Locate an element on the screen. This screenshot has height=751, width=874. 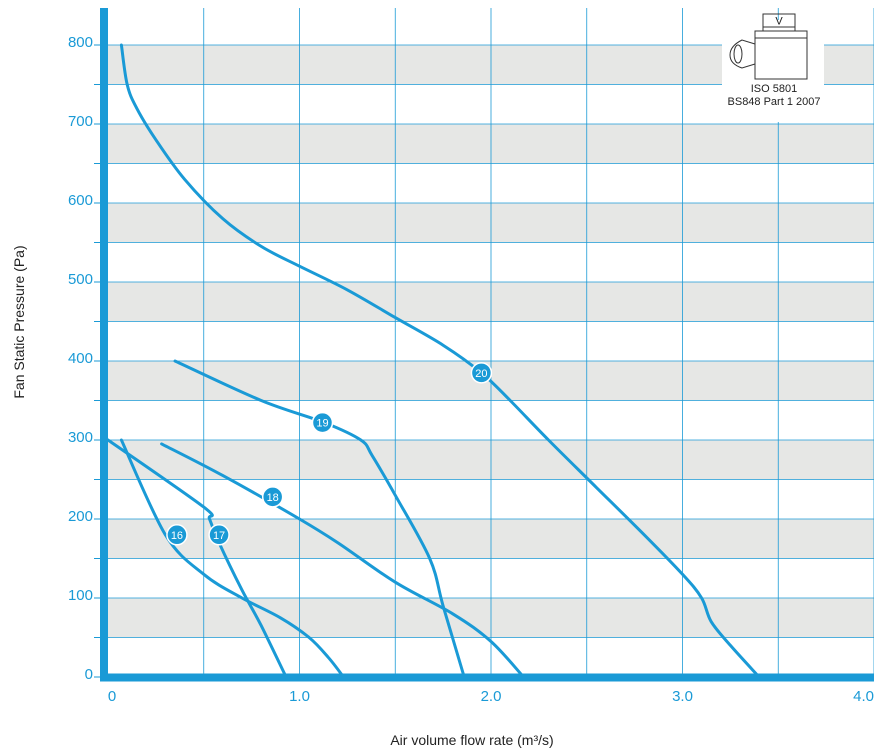
series-badge-label: 18 is located at coordinates (273, 498).